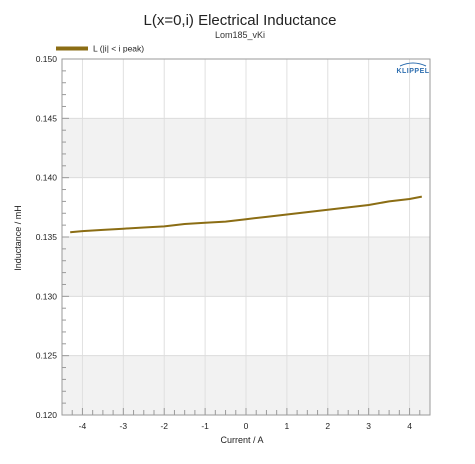 The image size is (475, 464). I want to click on x-axis-label: Current / A, so click(241, 440).